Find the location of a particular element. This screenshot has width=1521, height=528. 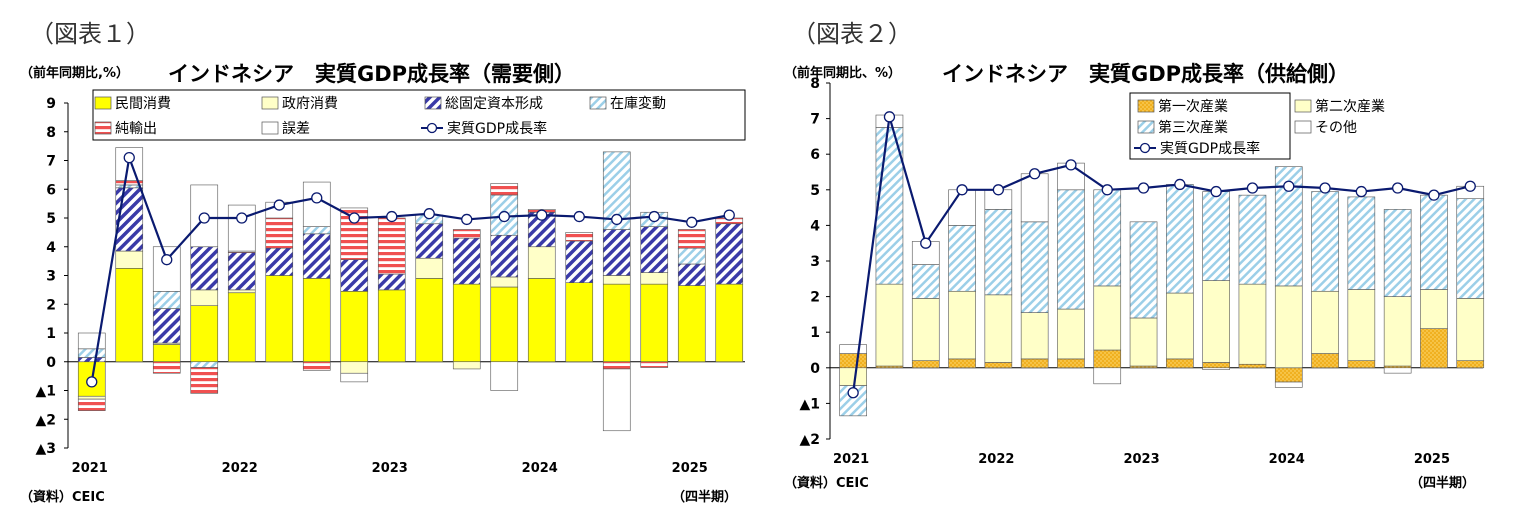

chart1-legend-label: 在庫変動 is located at coordinates (638, 103).